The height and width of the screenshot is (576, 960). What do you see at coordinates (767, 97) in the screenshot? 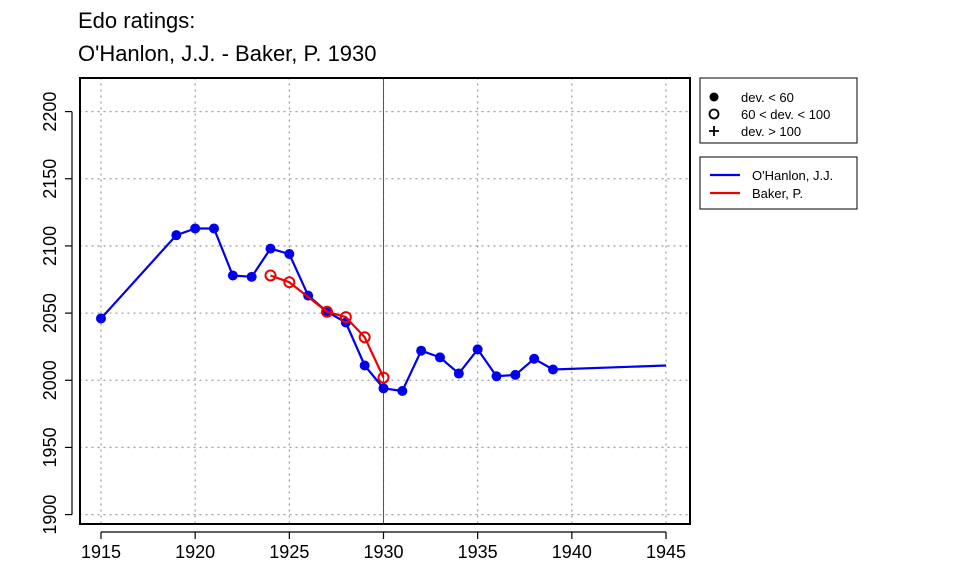
I see `marker-legend-label: dev. < 60` at bounding box center [767, 97].